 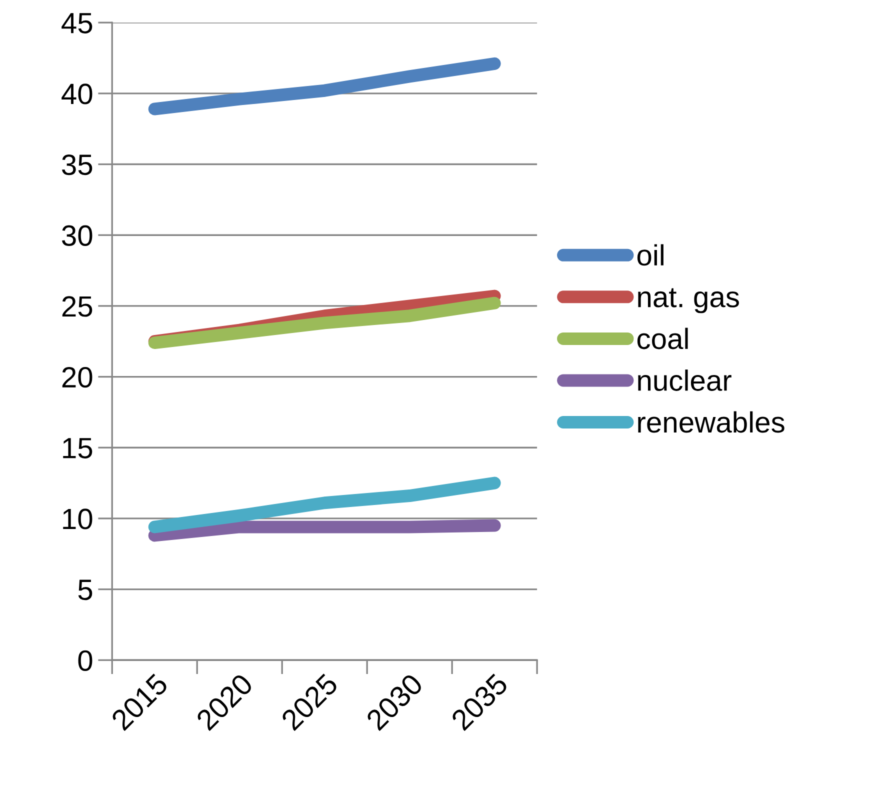 What do you see at coordinates (77, 377) in the screenshot?
I see `y-tick-label: 20` at bounding box center [77, 377].